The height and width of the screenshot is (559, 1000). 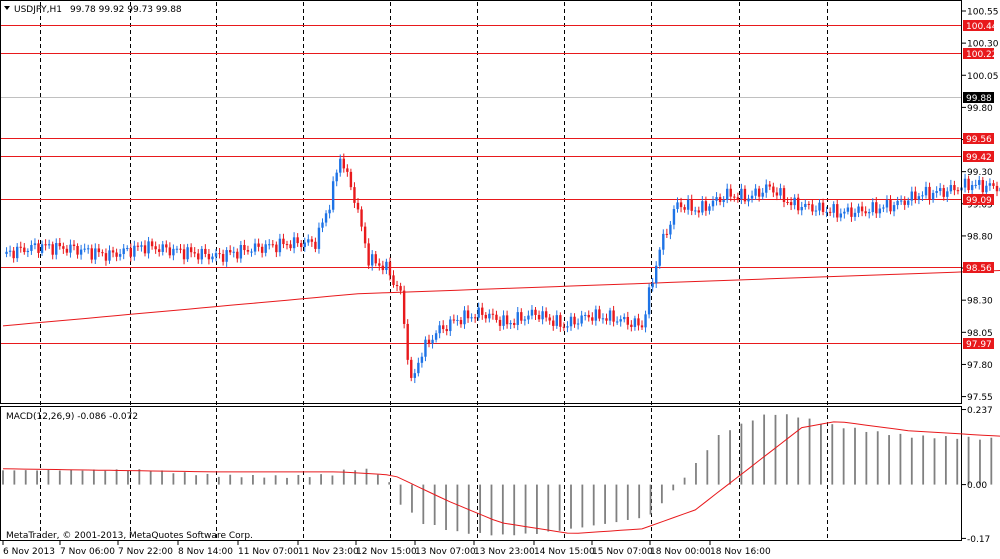 What do you see at coordinates (7, 8) in the screenshot?
I see `triangle-down-icon` at bounding box center [7, 8].